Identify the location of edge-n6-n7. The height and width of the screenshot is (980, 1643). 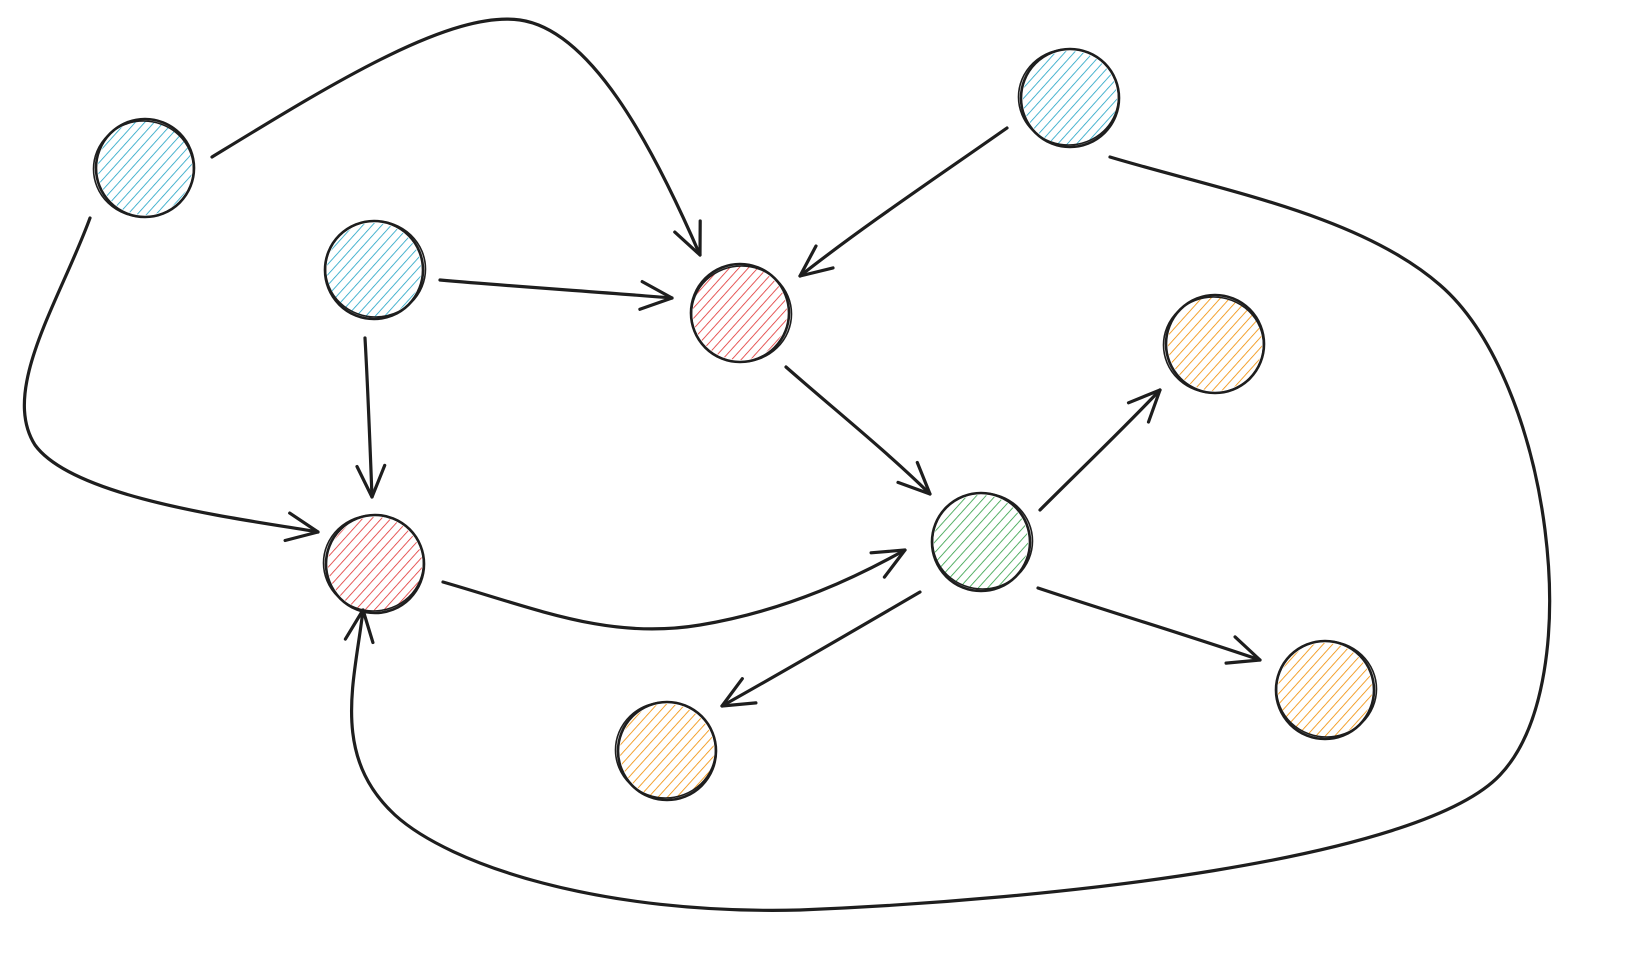
(1100, 450).